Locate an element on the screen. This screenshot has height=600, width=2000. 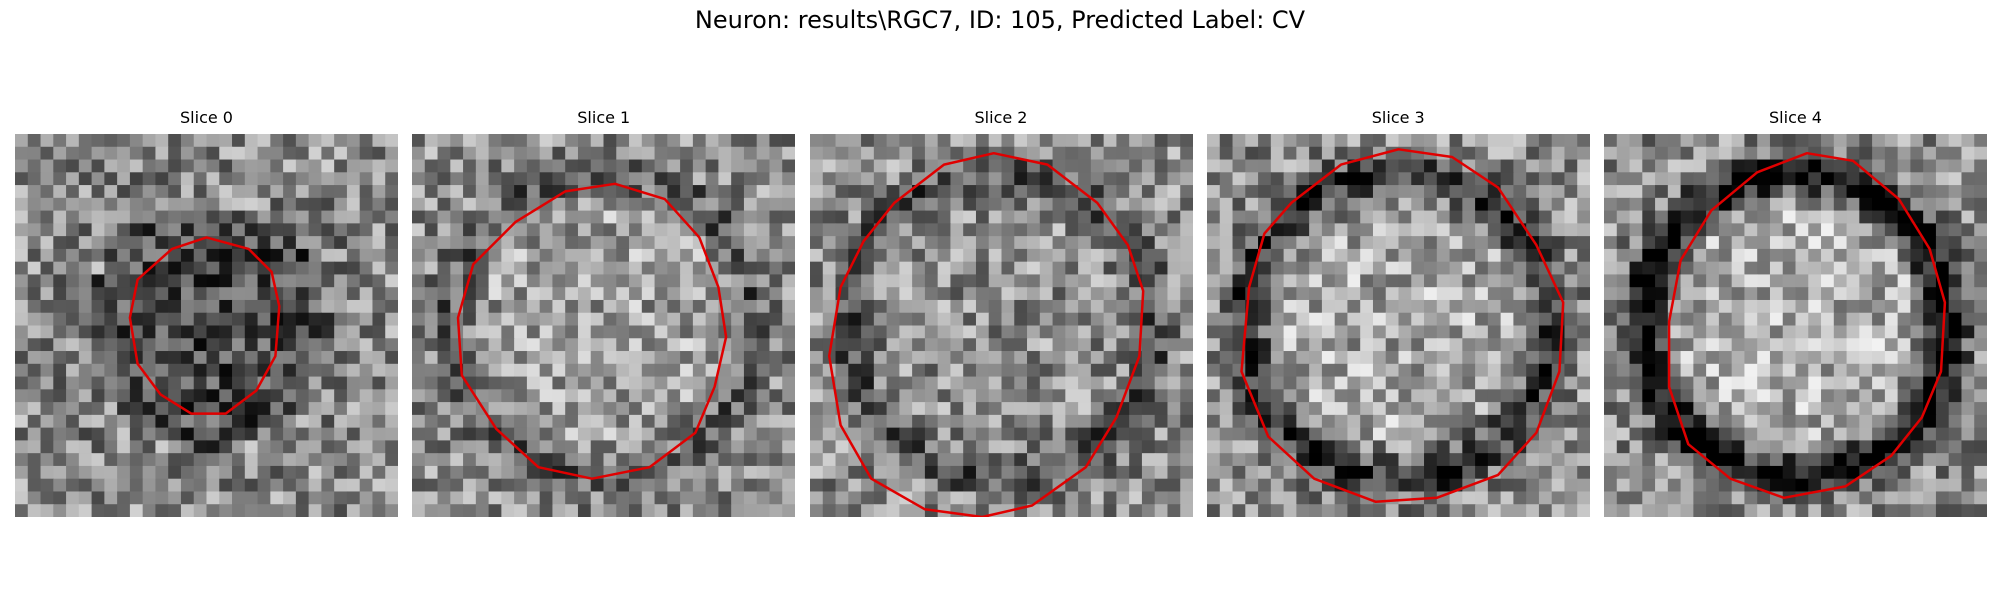
slice-panel-4: Slice 4 is located at coordinates (1795, 314).